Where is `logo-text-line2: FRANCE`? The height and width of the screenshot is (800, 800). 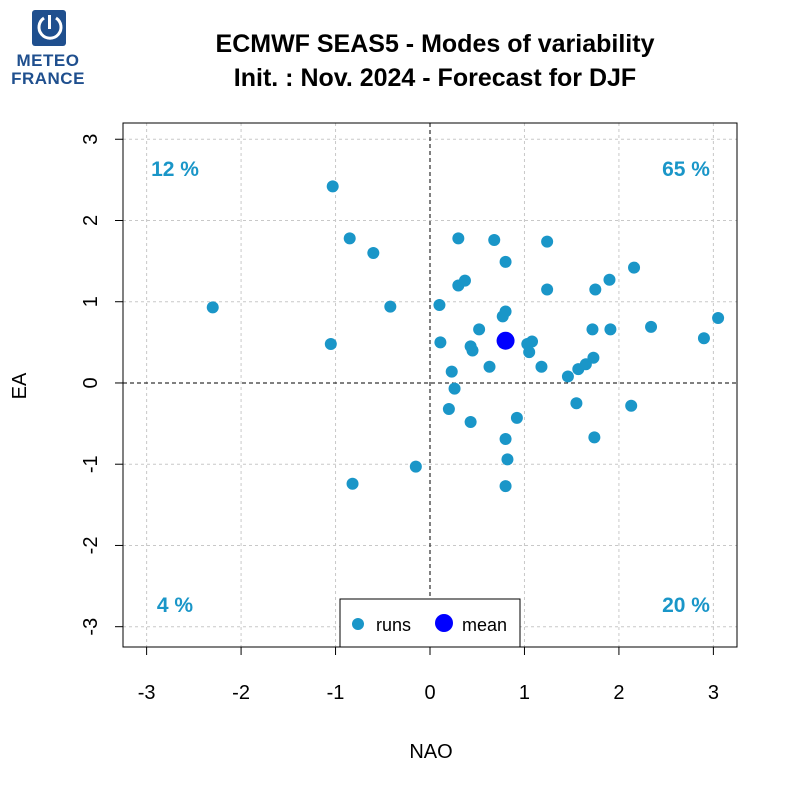 logo-text-line2: FRANCE is located at coordinates (48, 78).